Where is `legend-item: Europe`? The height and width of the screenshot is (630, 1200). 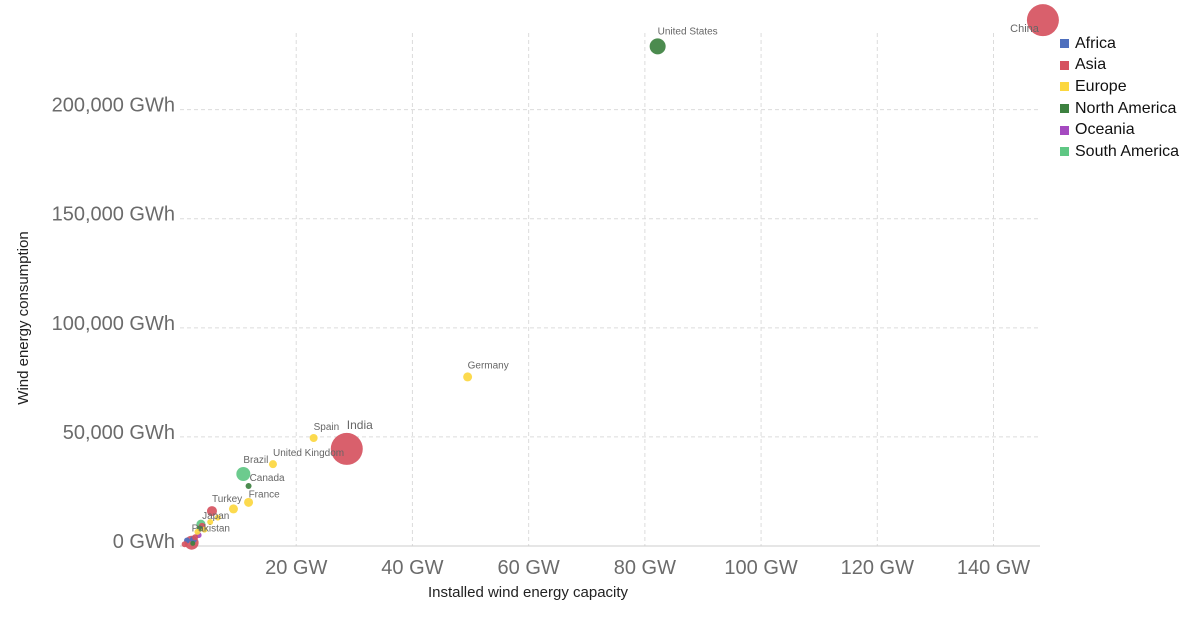 legend-item: Europe is located at coordinates (1119, 87).